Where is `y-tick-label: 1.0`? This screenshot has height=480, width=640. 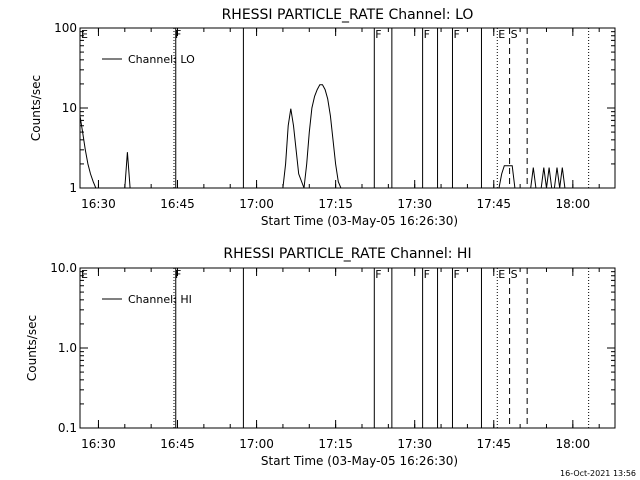
y-tick-label: 1.0 is located at coordinates (67, 348).